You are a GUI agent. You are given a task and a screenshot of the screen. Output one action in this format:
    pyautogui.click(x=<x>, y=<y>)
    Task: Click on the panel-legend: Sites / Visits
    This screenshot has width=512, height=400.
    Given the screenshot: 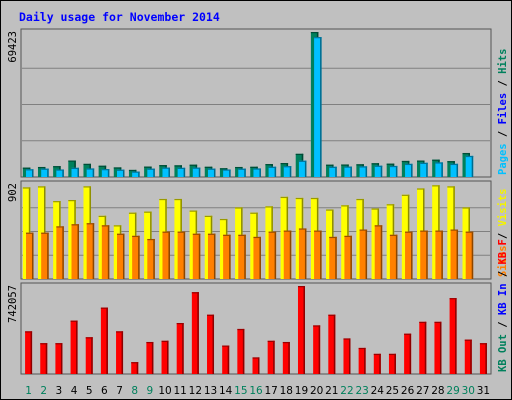 What is the action you would take?
    pyautogui.click(x=503, y=232)
    